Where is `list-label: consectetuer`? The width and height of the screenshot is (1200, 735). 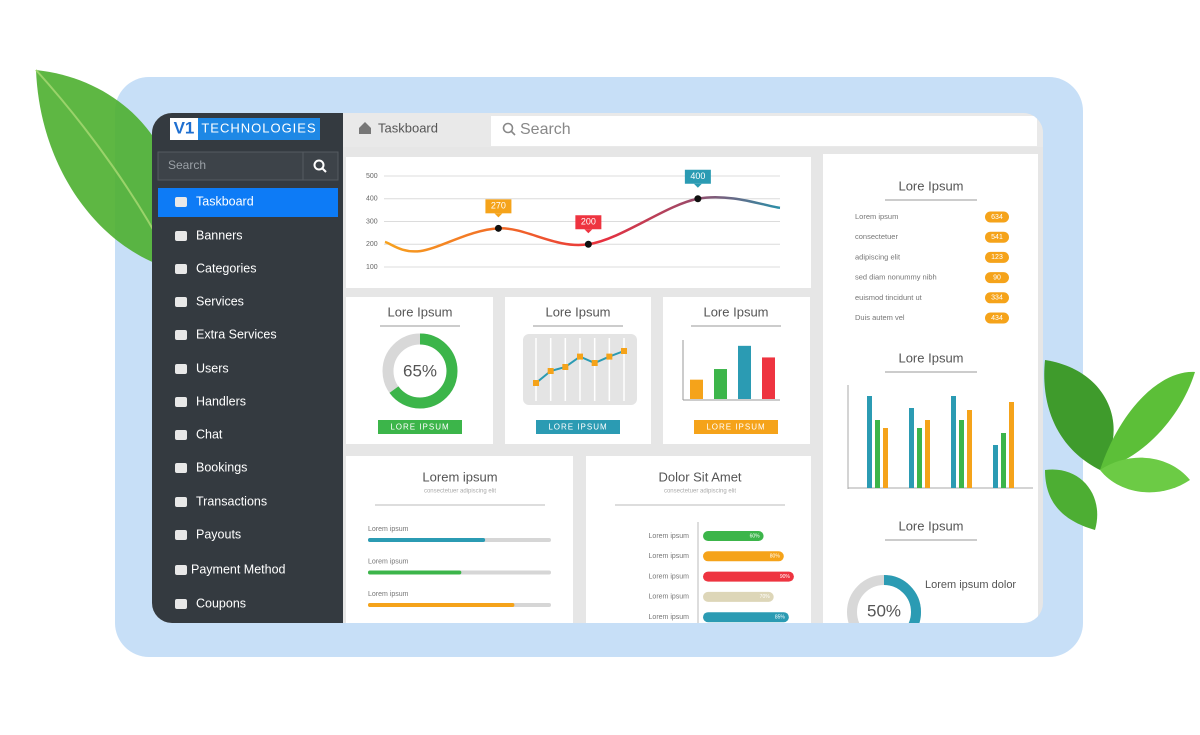
list-label: consectetuer is located at coordinates (876, 236).